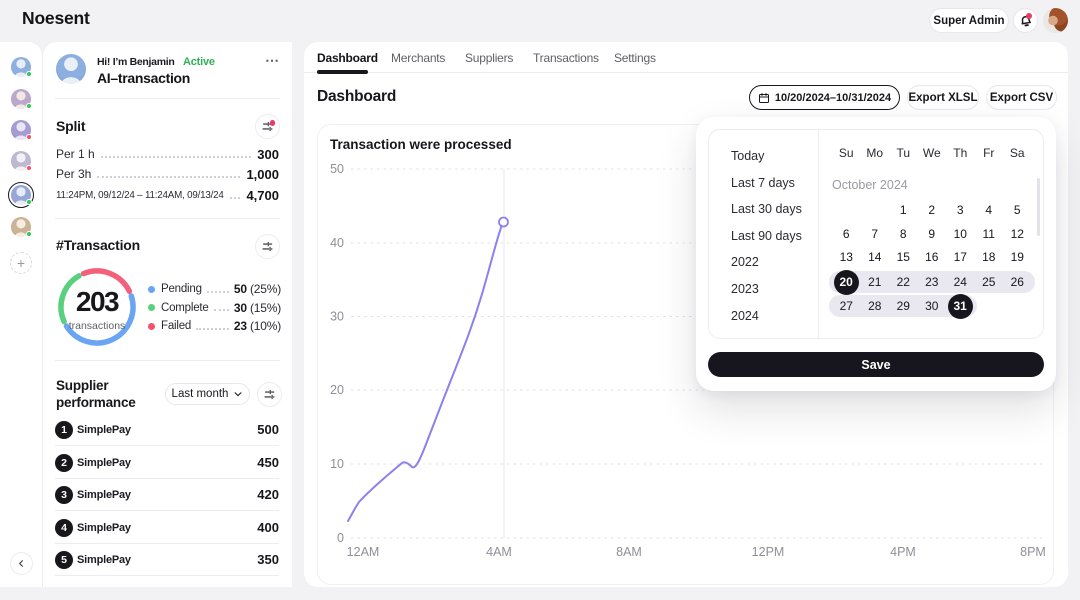 The height and width of the screenshot is (600, 1080). Describe the element at coordinates (768, 552) in the screenshot. I see `svg-text: 12PM` at that location.